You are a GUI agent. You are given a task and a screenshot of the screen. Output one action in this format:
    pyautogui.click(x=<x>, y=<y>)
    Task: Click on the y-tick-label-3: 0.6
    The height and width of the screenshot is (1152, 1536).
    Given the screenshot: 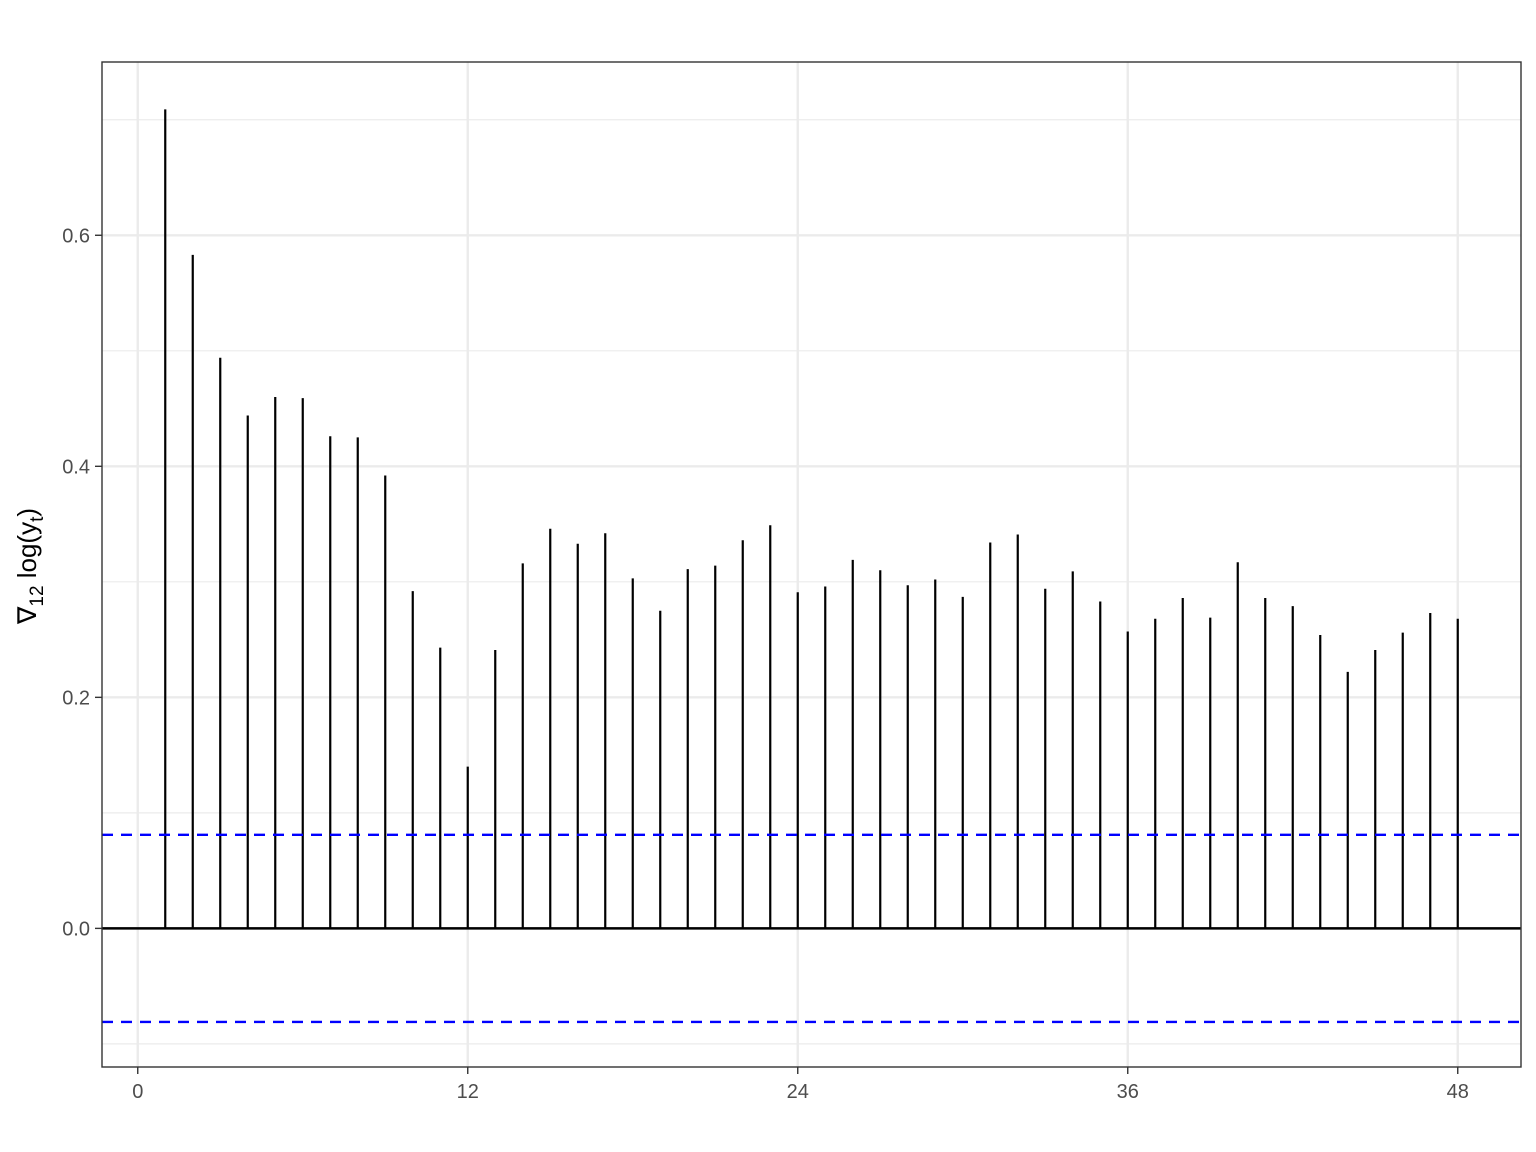 What is the action you would take?
    pyautogui.click(x=76, y=236)
    